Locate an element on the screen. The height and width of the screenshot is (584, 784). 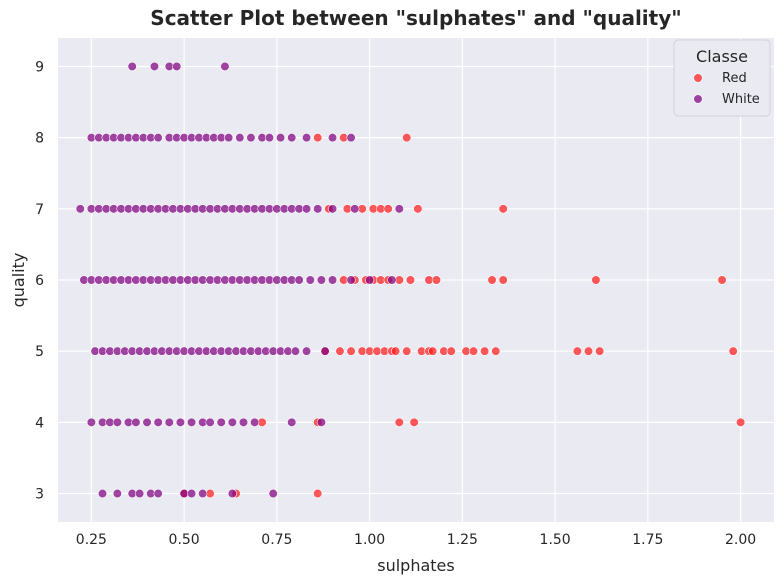
y-tick-label: 8 is located at coordinates (39, 139).